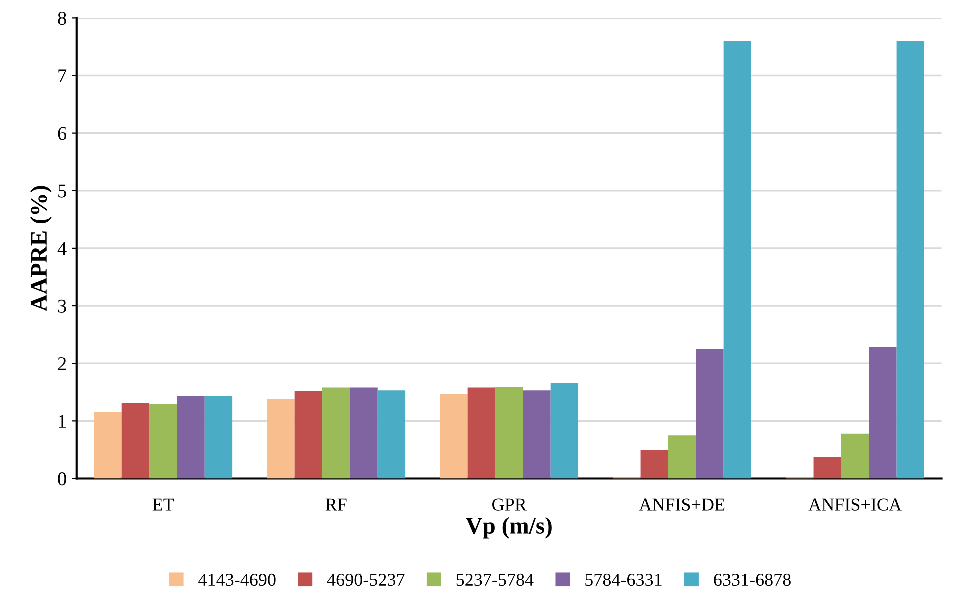 The image size is (961, 606). What do you see at coordinates (855, 504) in the screenshot?
I see `x-tick-label: ANFIS+ICA` at bounding box center [855, 504].